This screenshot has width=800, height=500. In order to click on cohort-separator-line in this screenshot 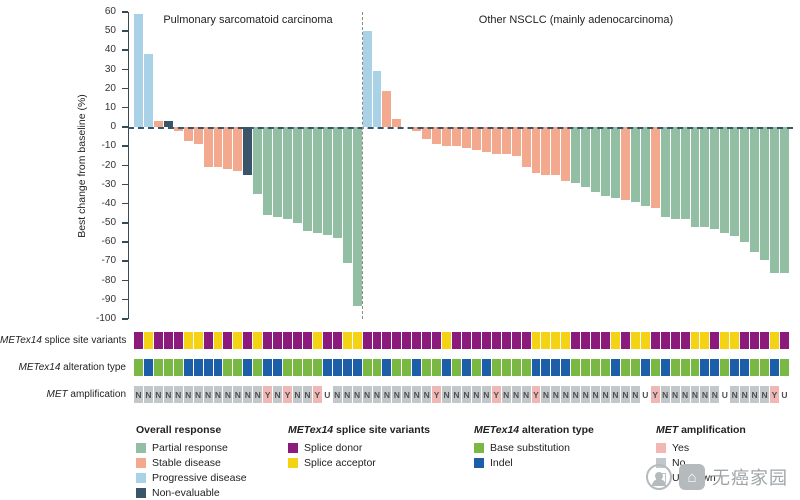, I will do `click(363, 165)`.